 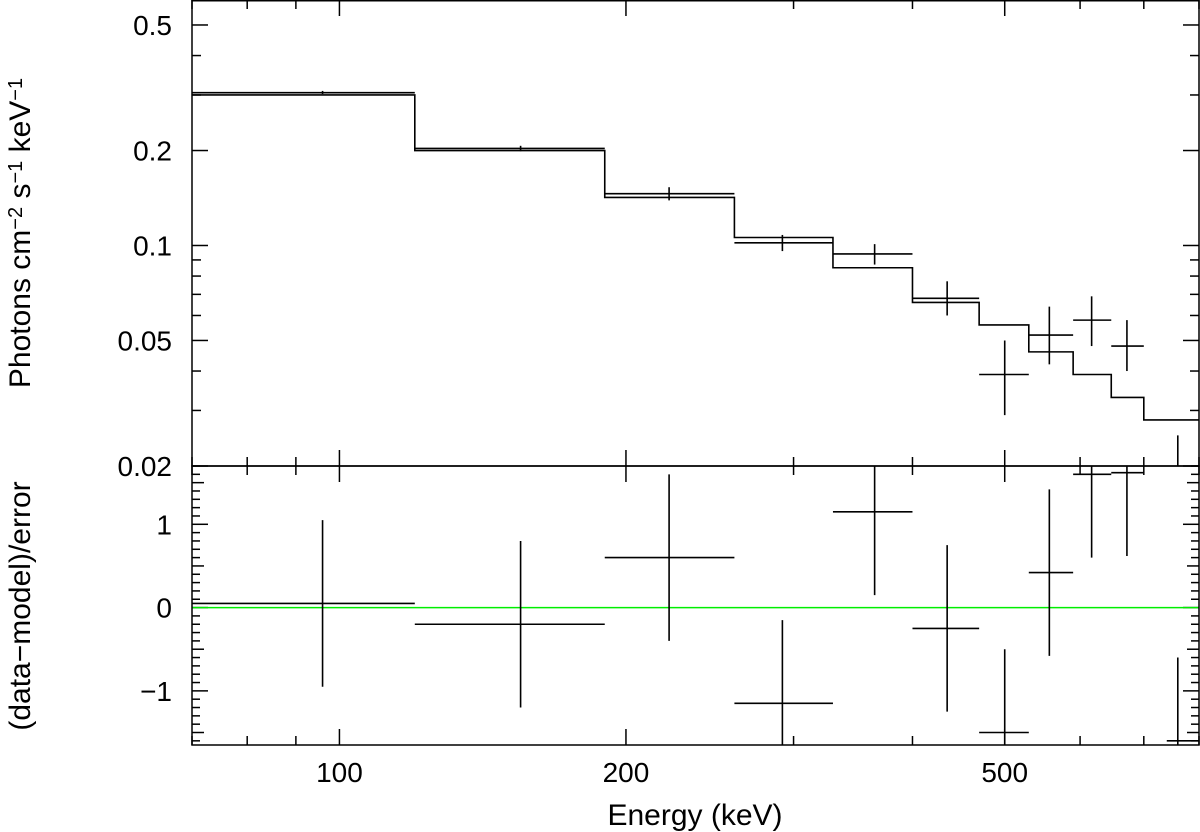 I want to click on residual-y-tick-labels: −1 0 1, so click(x=156, y=608).